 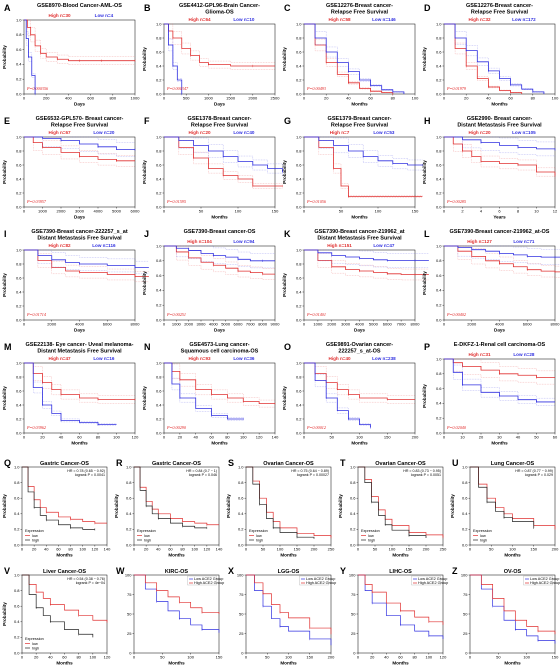 What do you see at coordinates (104, 245) in the screenshot?
I see `legend-low: Low n=116` at bounding box center [104, 245].